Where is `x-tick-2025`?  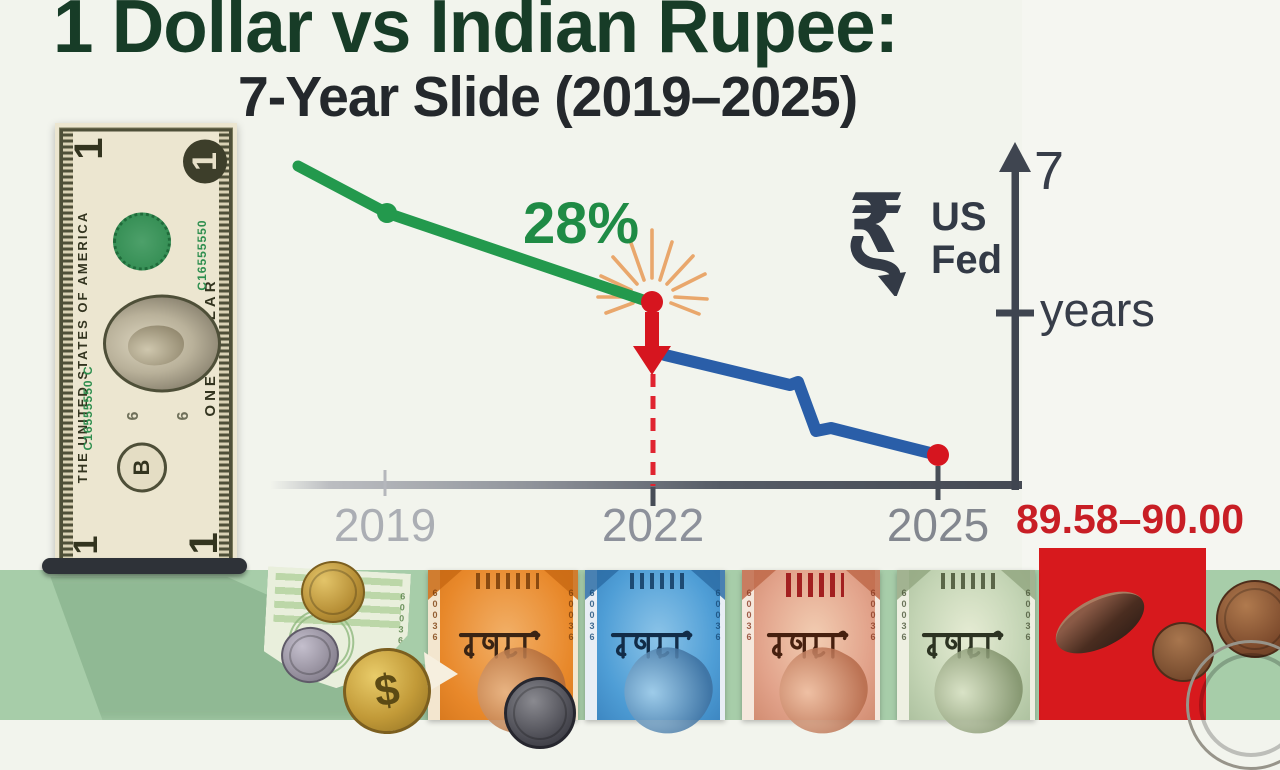 x-tick-2025 is located at coordinates (938, 483).